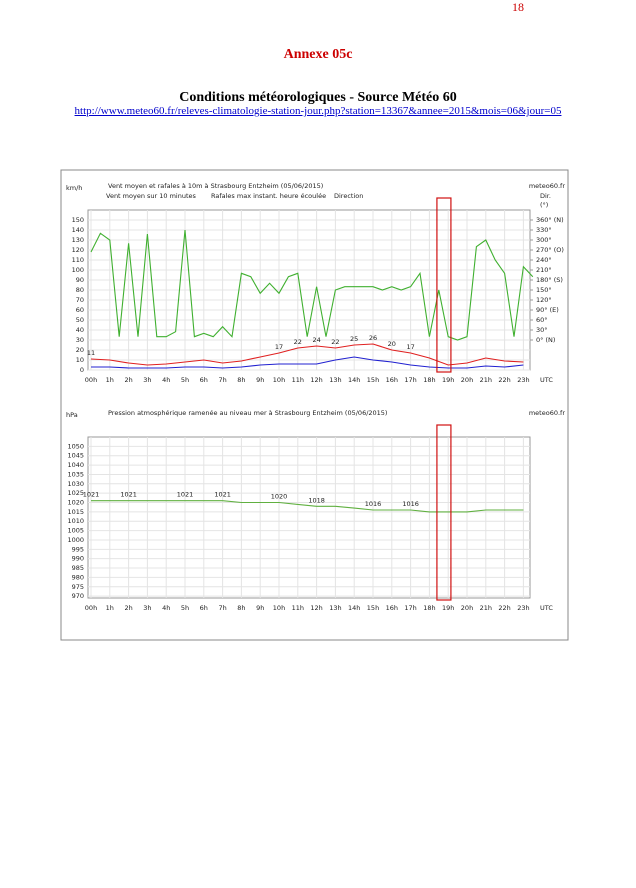 The height and width of the screenshot is (888, 636). I want to click on annex-title: Annexe 05c, so click(318, 54).